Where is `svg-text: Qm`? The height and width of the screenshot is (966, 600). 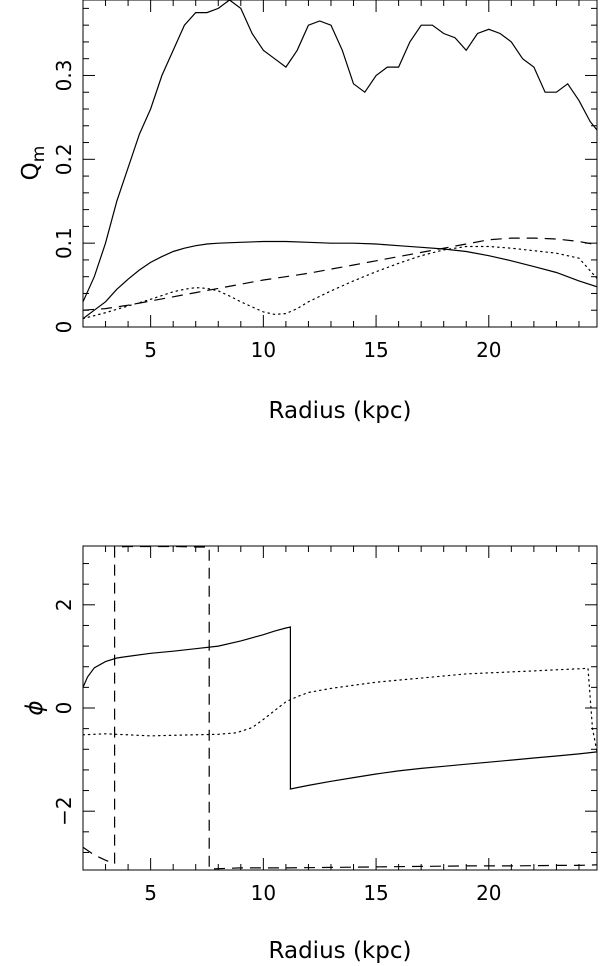 svg-text: Qm is located at coordinates (33, 163).